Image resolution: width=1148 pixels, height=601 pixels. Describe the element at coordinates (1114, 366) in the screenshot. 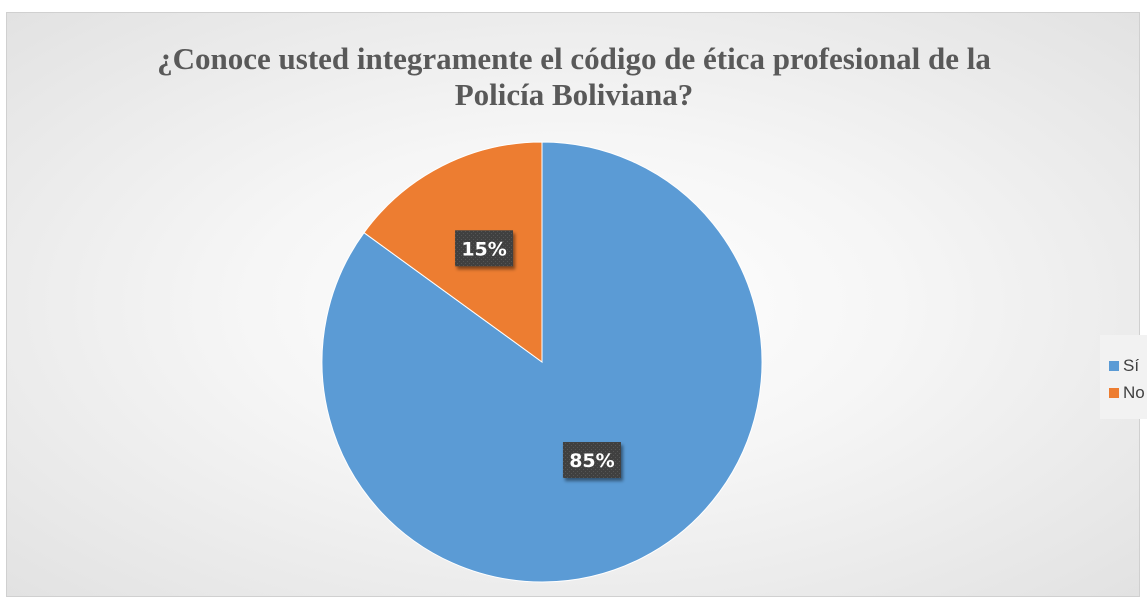

I see `legend-swatch-si` at that location.